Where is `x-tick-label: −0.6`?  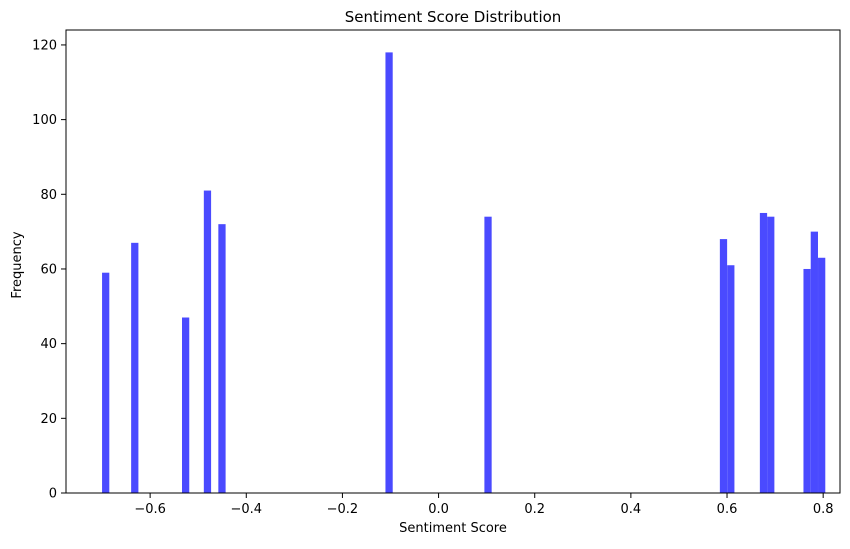 x-tick-label: −0.6 is located at coordinates (150, 509).